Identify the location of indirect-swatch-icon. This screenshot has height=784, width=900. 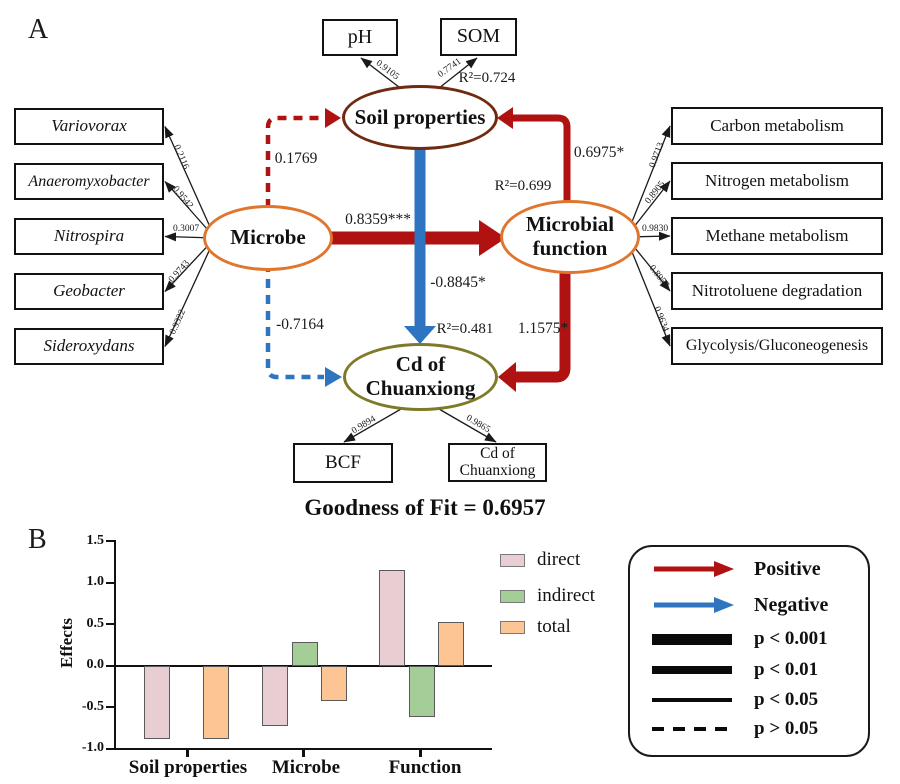
(512, 596).